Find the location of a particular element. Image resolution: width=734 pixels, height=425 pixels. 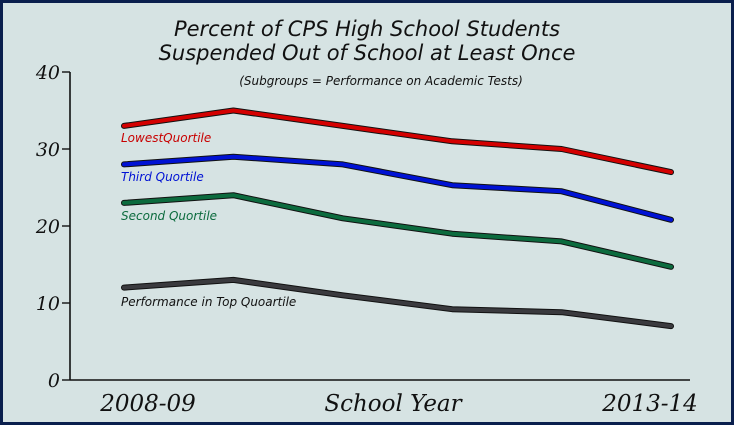

y-ticks: 0 10 20 30 40 is located at coordinates (52, 227).